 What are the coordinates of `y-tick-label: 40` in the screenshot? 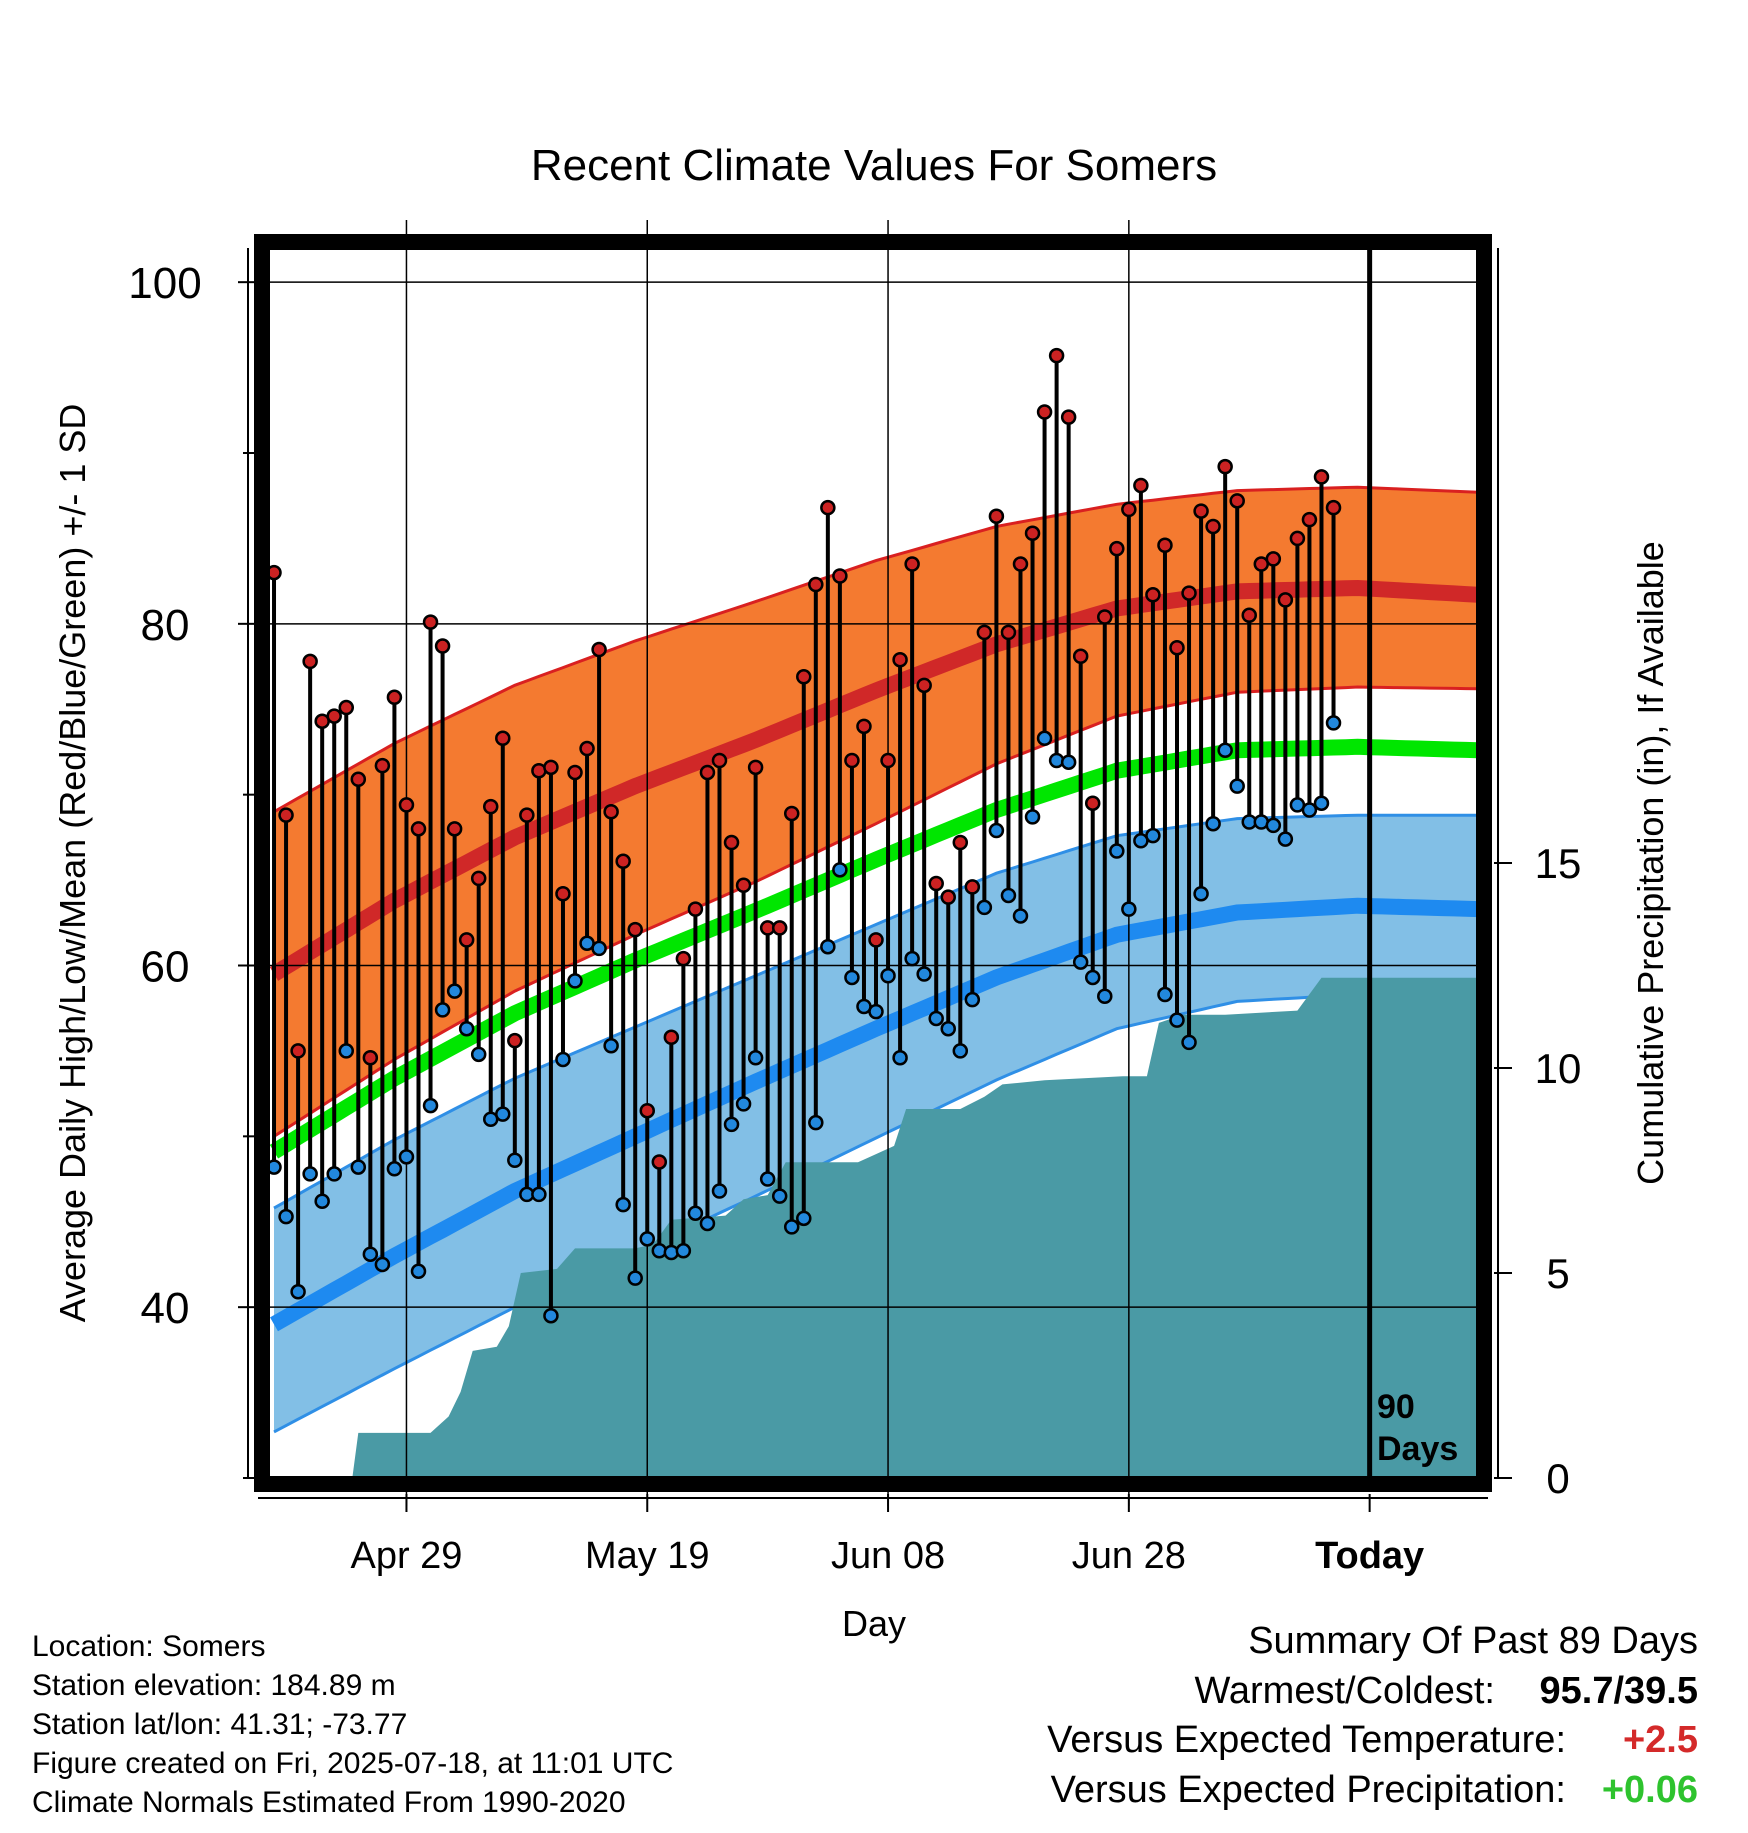 It's located at (165, 1308).